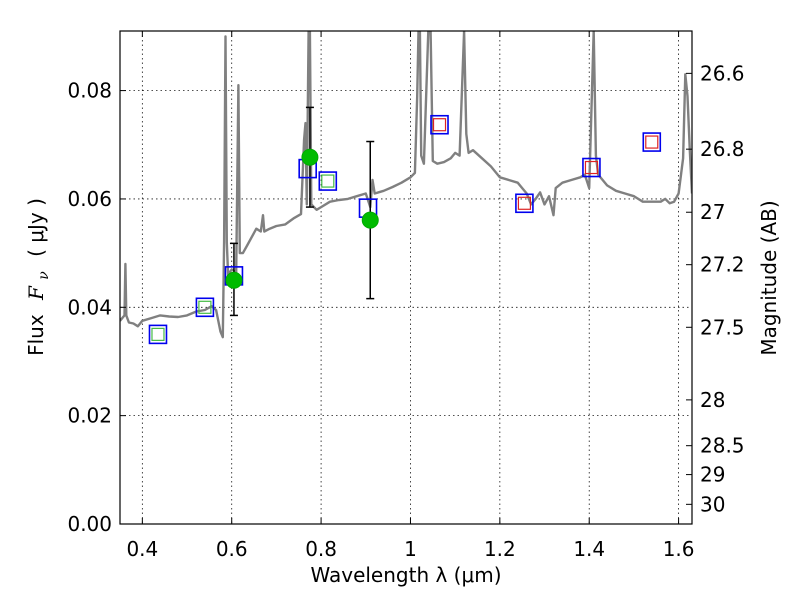  Describe the element at coordinates (769, 277) in the screenshot. I see `right-axis-label: Magnitude (AB)` at that location.